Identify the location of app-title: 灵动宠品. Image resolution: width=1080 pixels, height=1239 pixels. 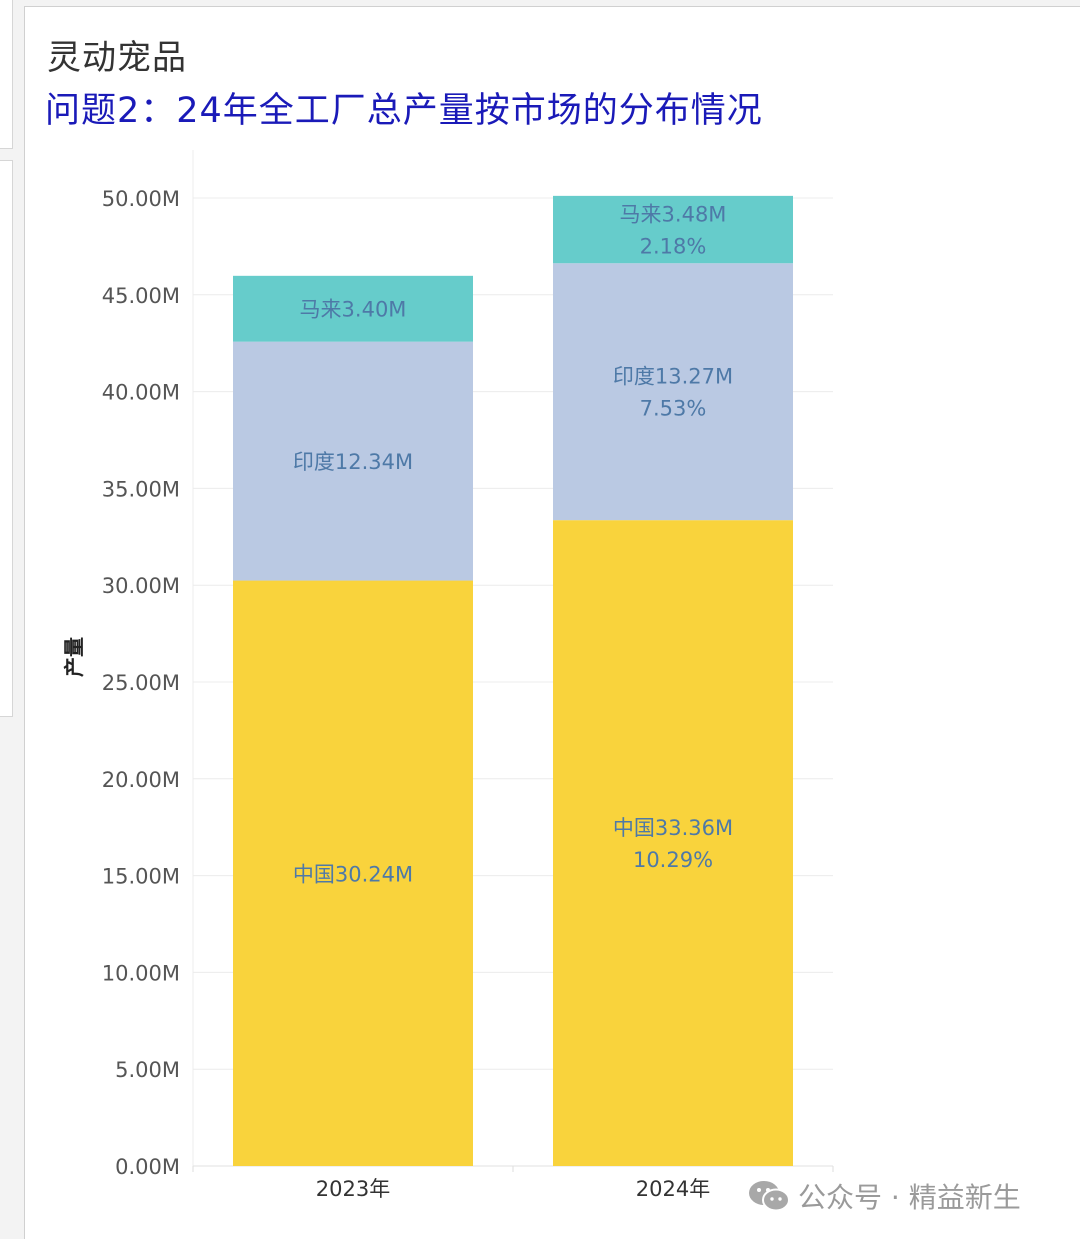
(117, 58).